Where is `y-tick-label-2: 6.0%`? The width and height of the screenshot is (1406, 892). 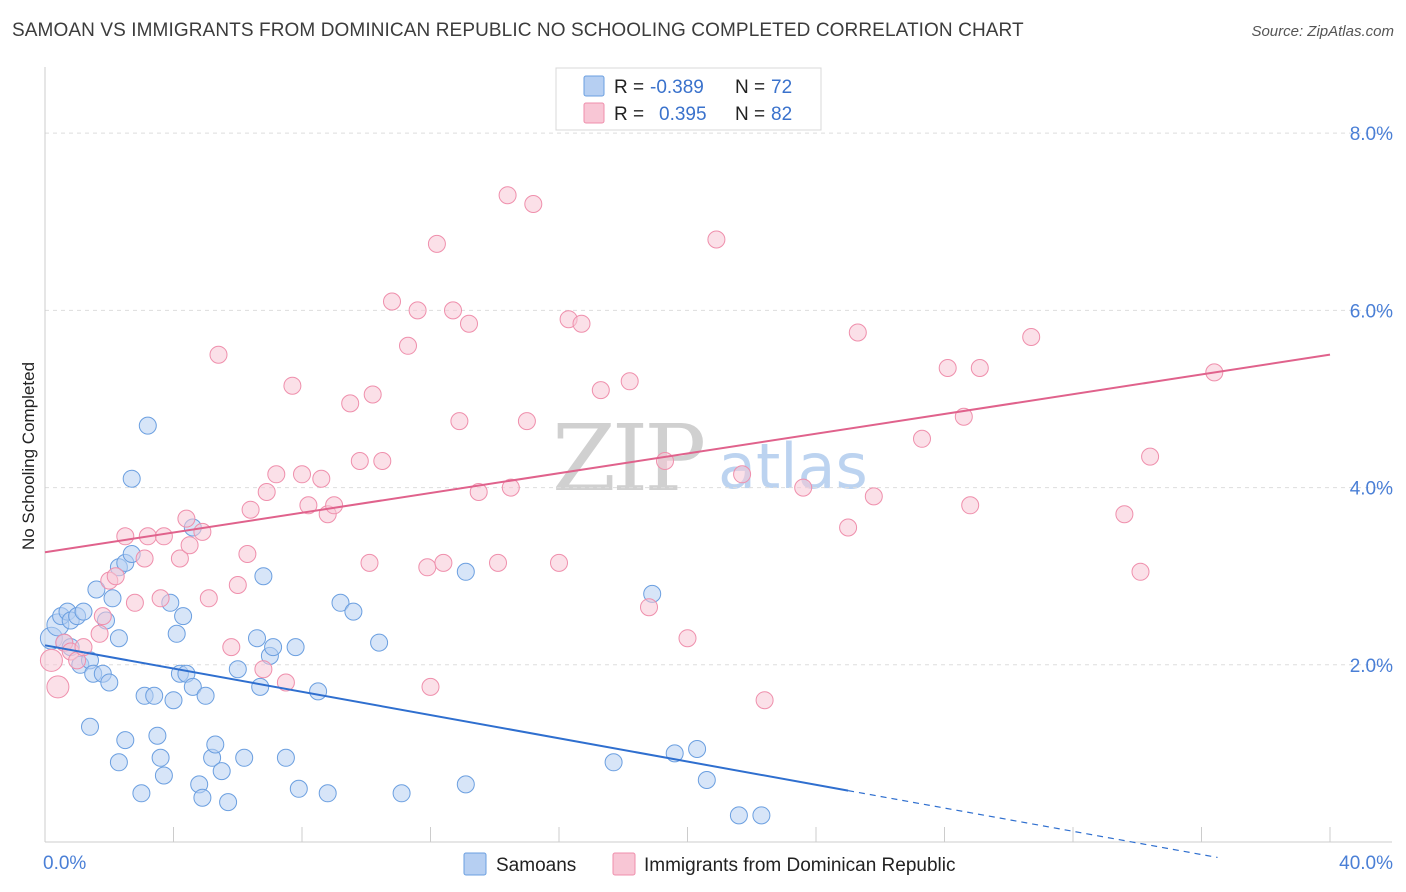
y-tick-label-2: 6.0% is located at coordinates (1371, 311).